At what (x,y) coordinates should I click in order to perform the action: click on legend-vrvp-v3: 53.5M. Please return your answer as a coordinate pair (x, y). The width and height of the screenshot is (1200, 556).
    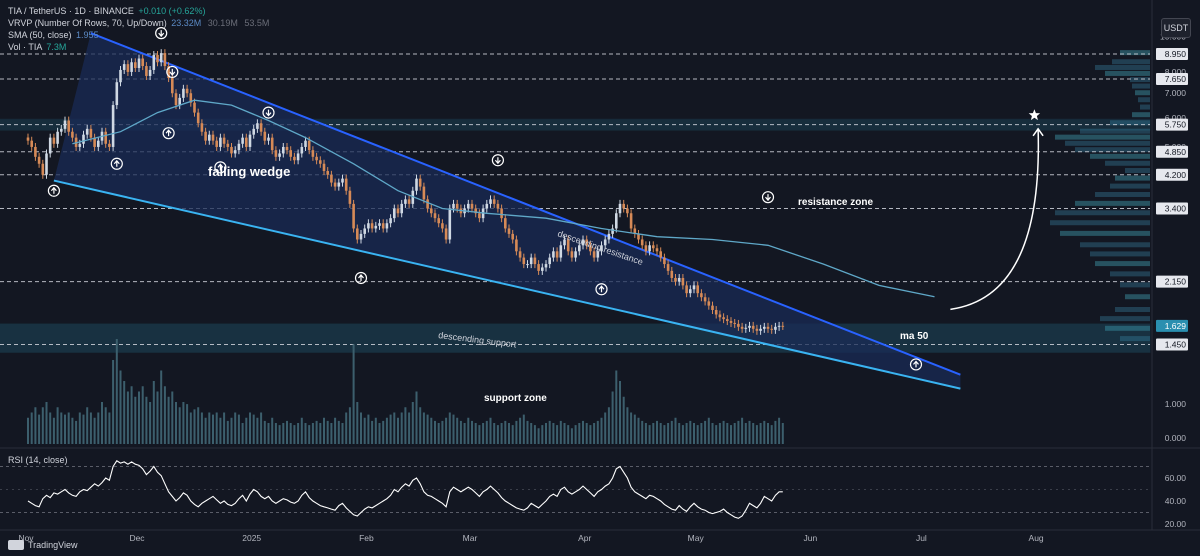
    Looking at the image, I should click on (257, 23).